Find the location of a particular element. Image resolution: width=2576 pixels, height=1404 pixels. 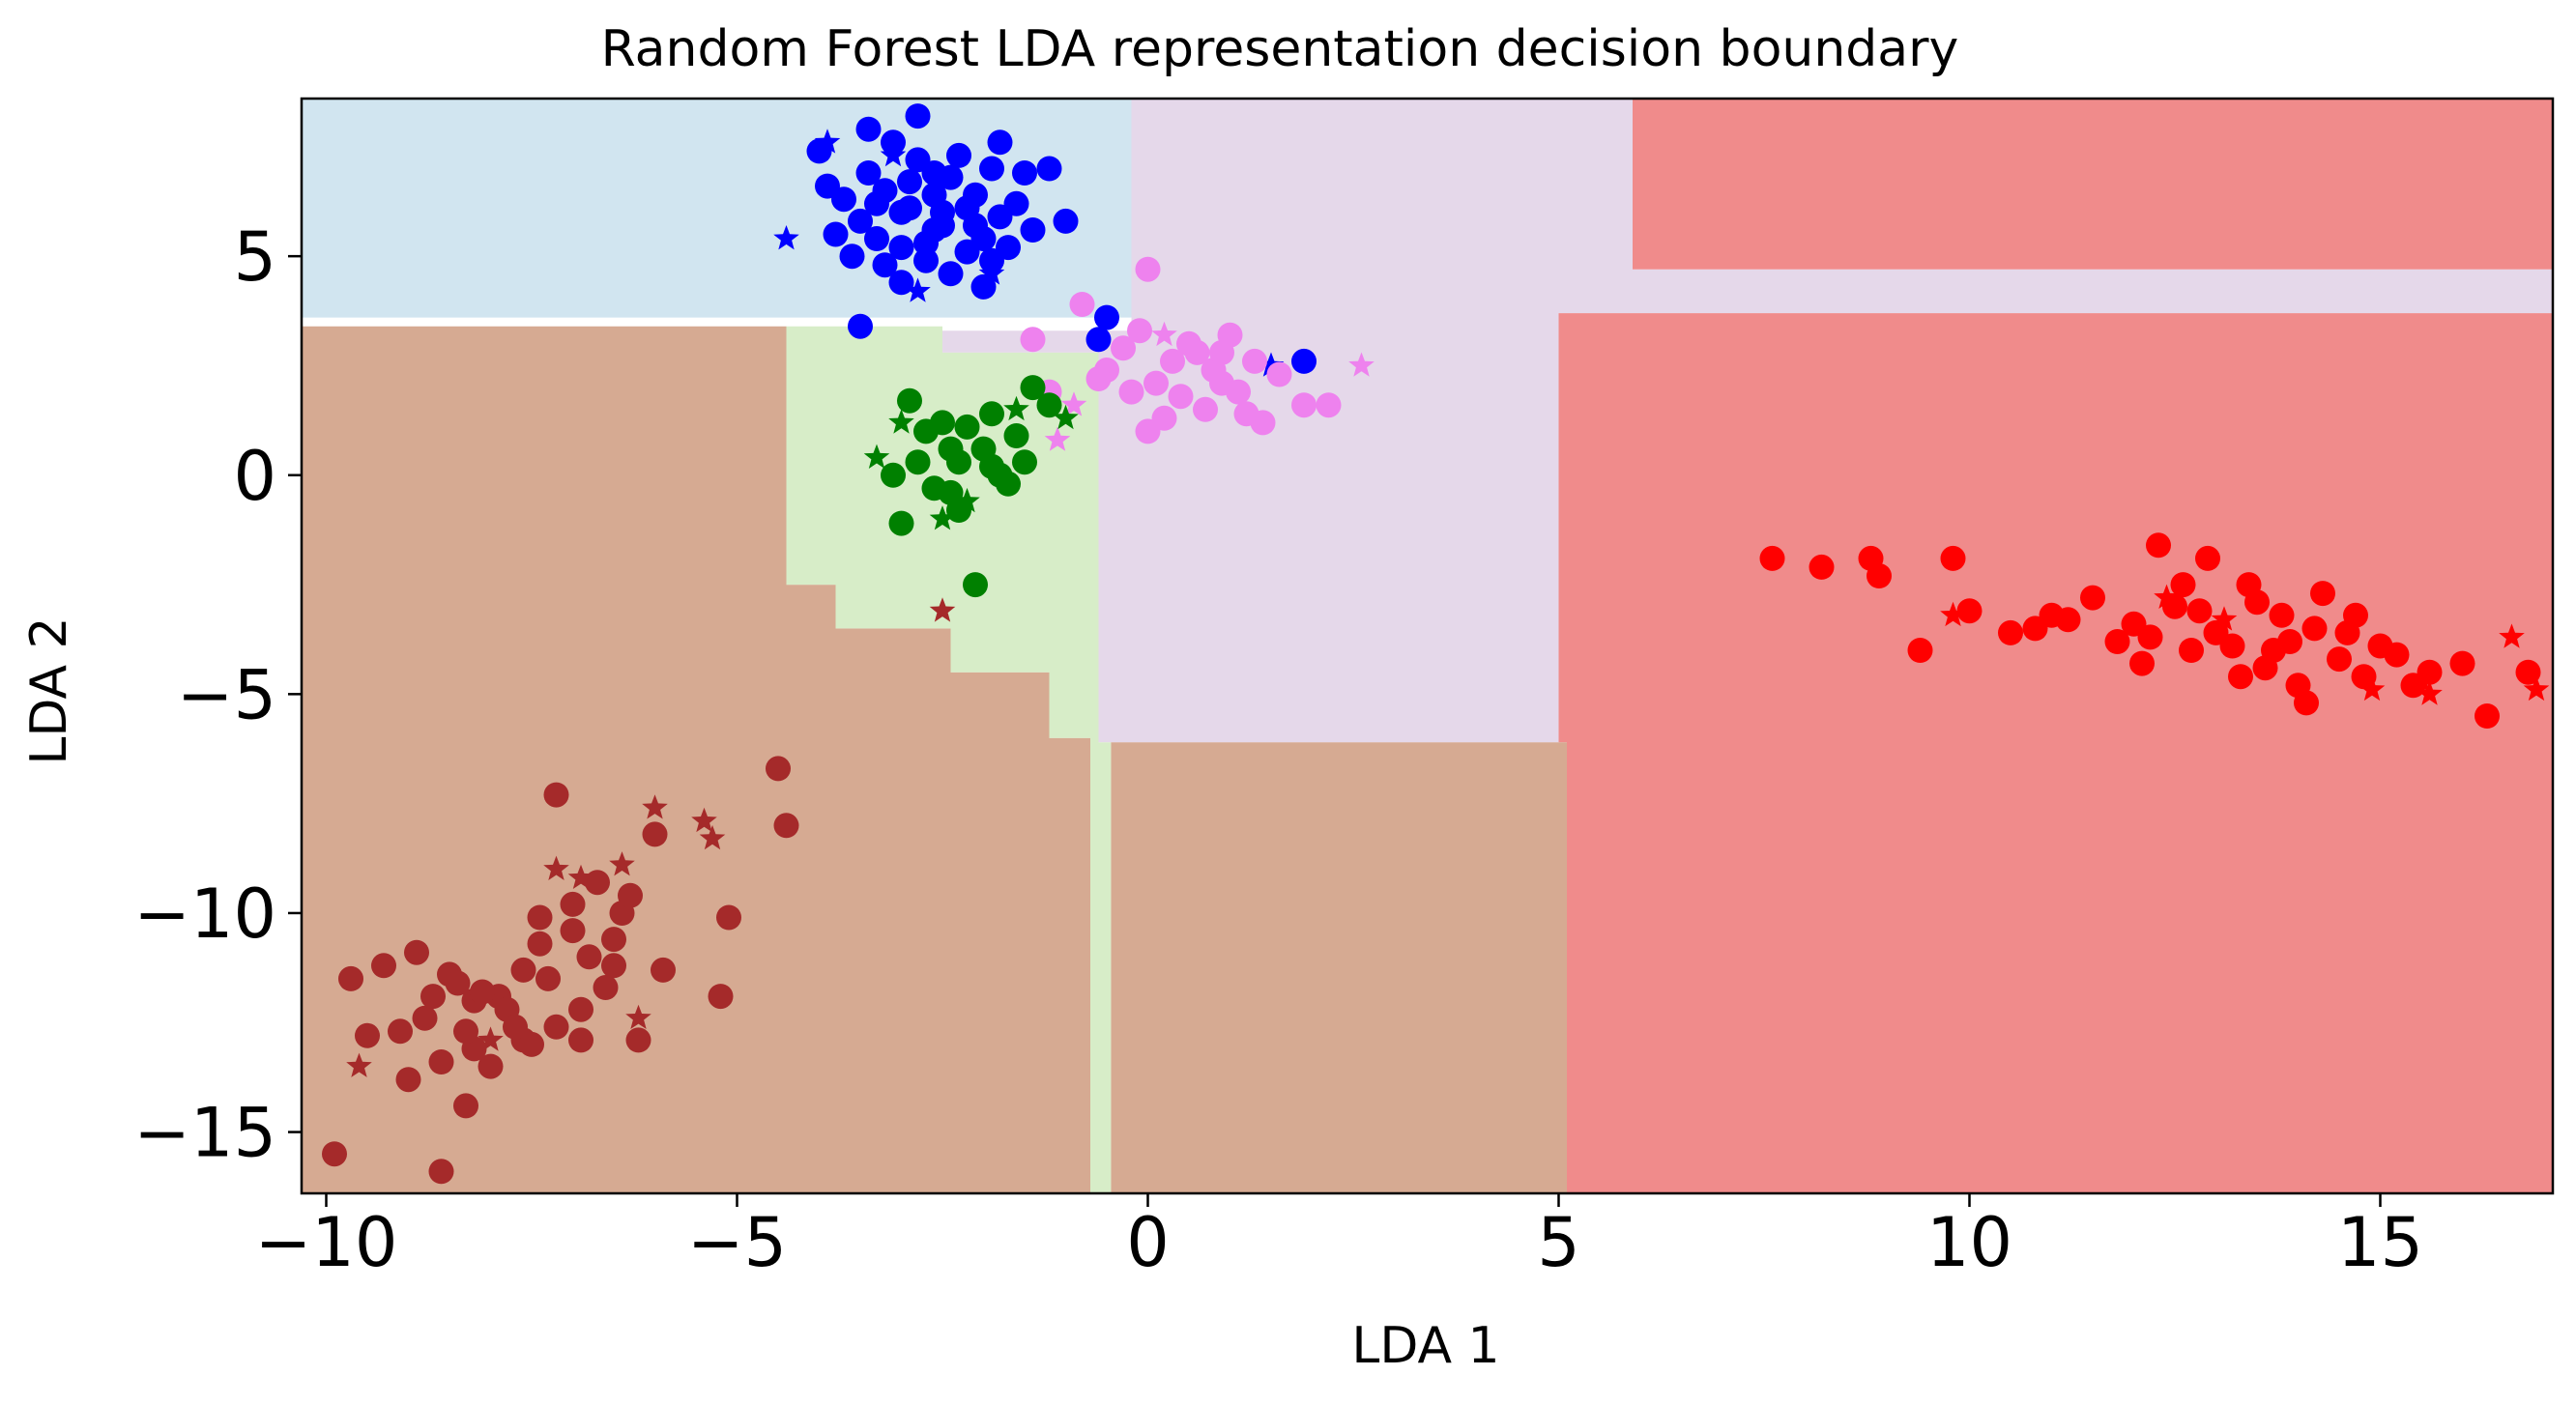

y-tick-label: 0 is located at coordinates (254, 476).